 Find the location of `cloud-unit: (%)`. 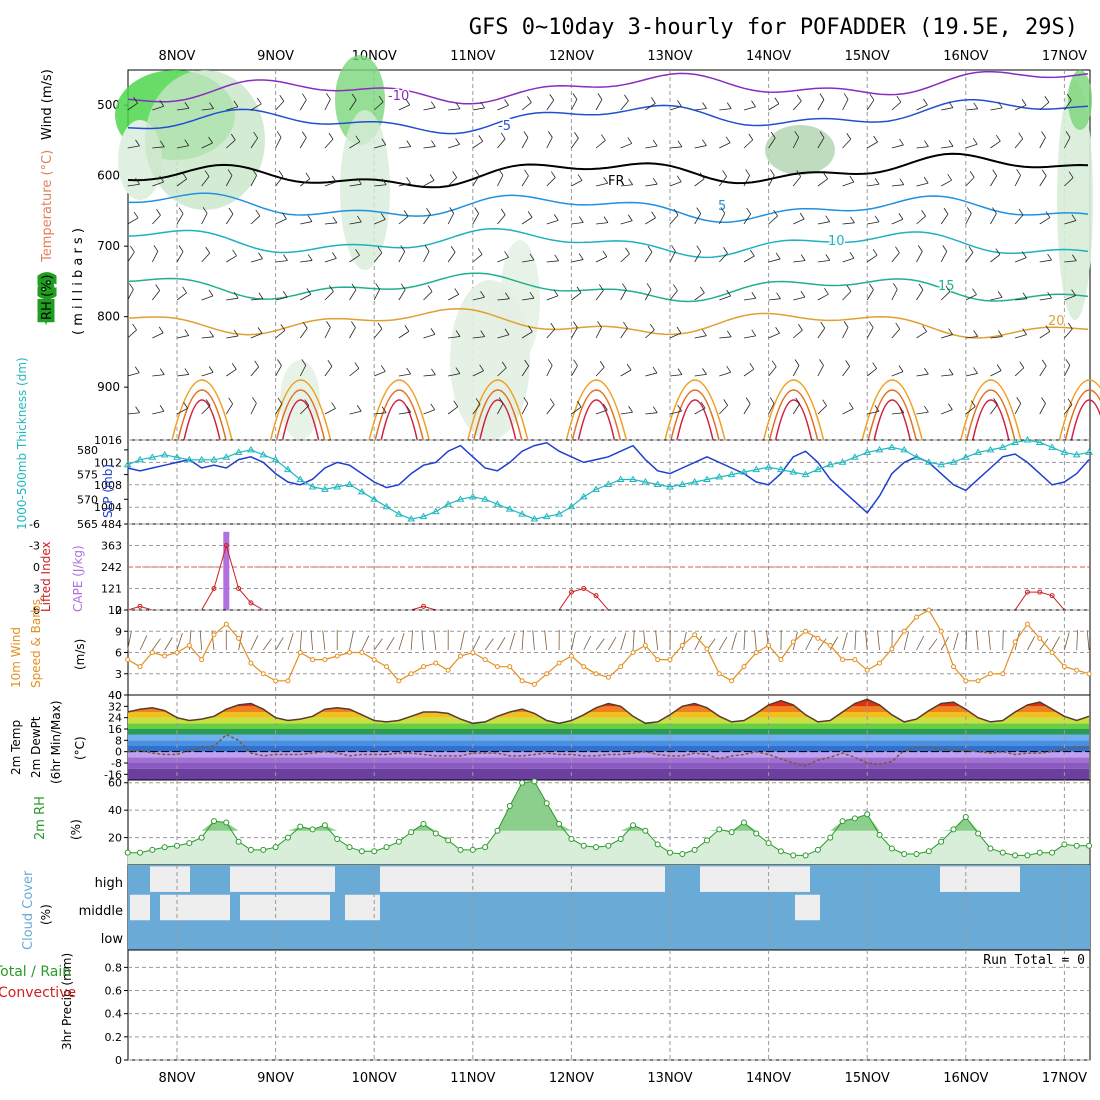

cloud-unit: (%) is located at coordinates (46, 914).